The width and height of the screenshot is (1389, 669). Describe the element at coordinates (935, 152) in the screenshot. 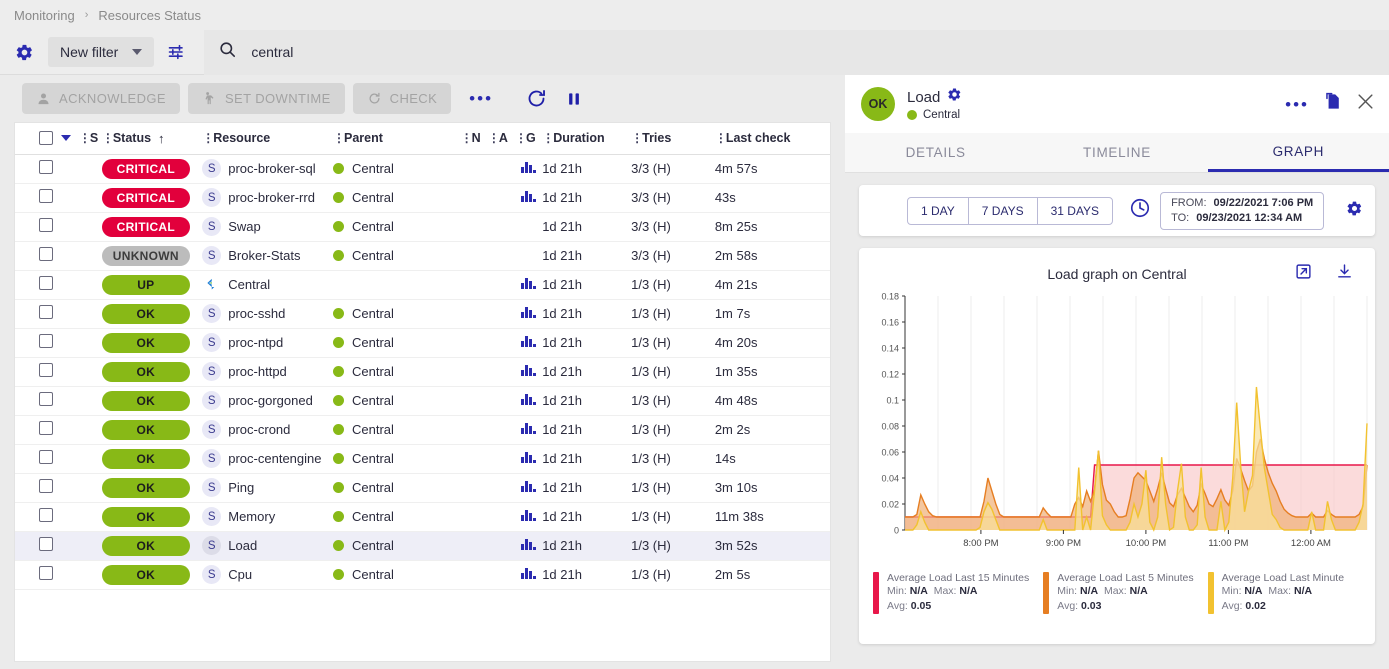

I see `tab-details: DETAILS` at that location.